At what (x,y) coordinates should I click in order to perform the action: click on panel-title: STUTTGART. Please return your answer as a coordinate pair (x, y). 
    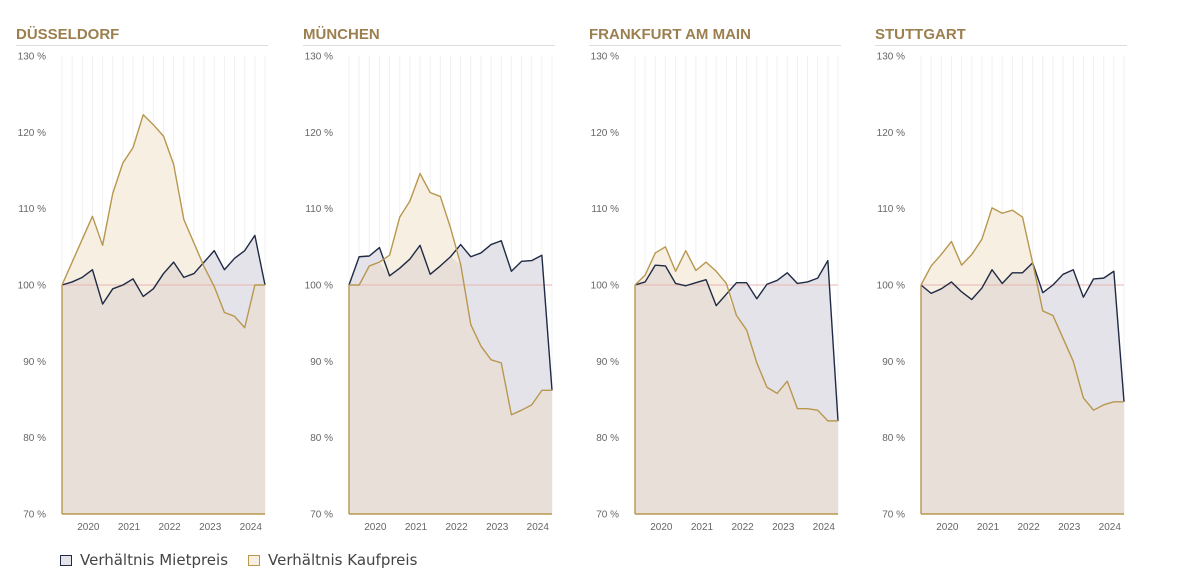
    Looking at the image, I should click on (920, 34).